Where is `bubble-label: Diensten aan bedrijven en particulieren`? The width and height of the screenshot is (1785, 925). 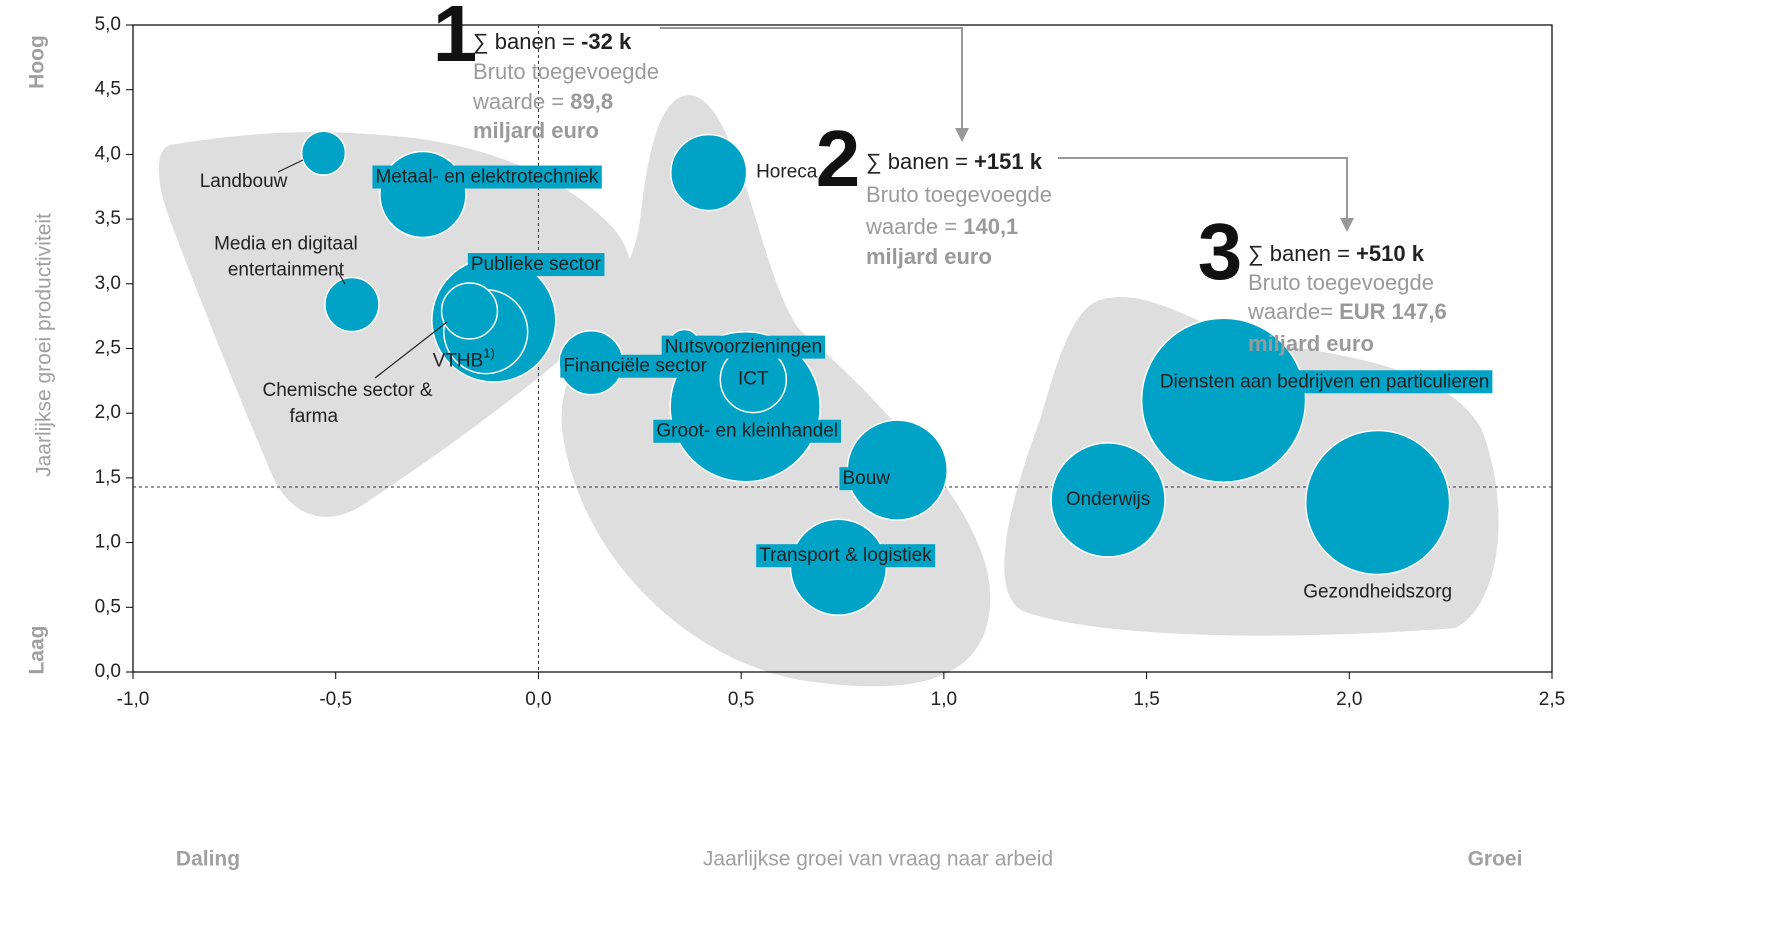 bubble-label: Diensten aan bedrijven en particulieren is located at coordinates (1324, 382).